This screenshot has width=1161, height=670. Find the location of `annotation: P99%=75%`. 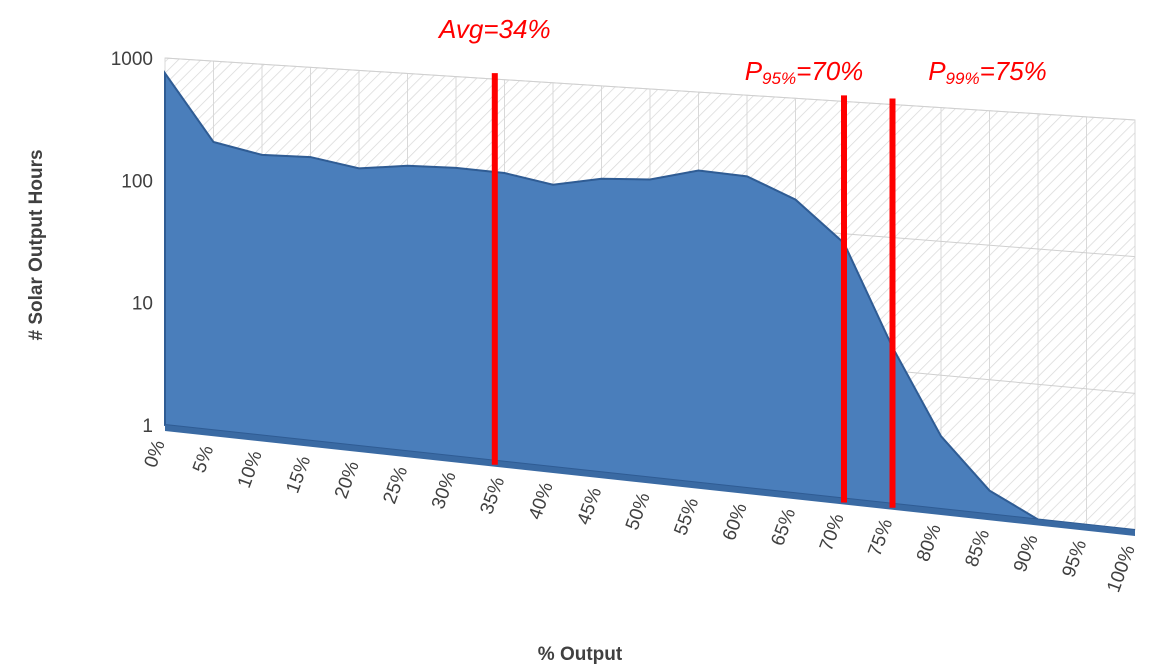

annotation: P99%=75% is located at coordinates (987, 72).